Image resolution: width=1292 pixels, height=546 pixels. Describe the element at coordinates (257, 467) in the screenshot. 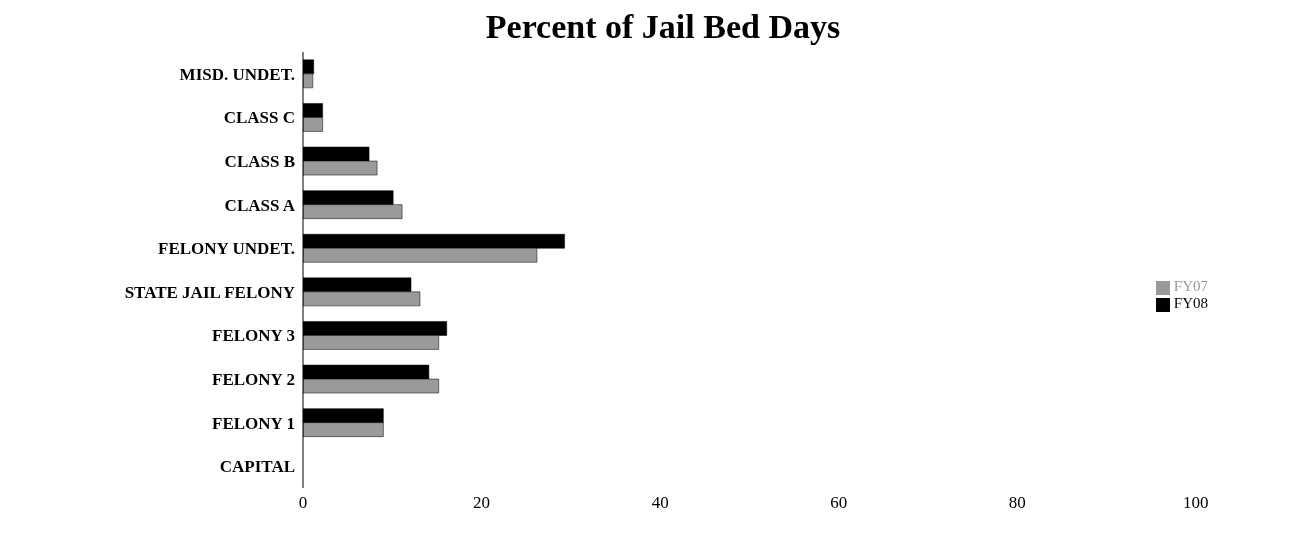

I see `y-tick-label: CAPITAL` at that location.